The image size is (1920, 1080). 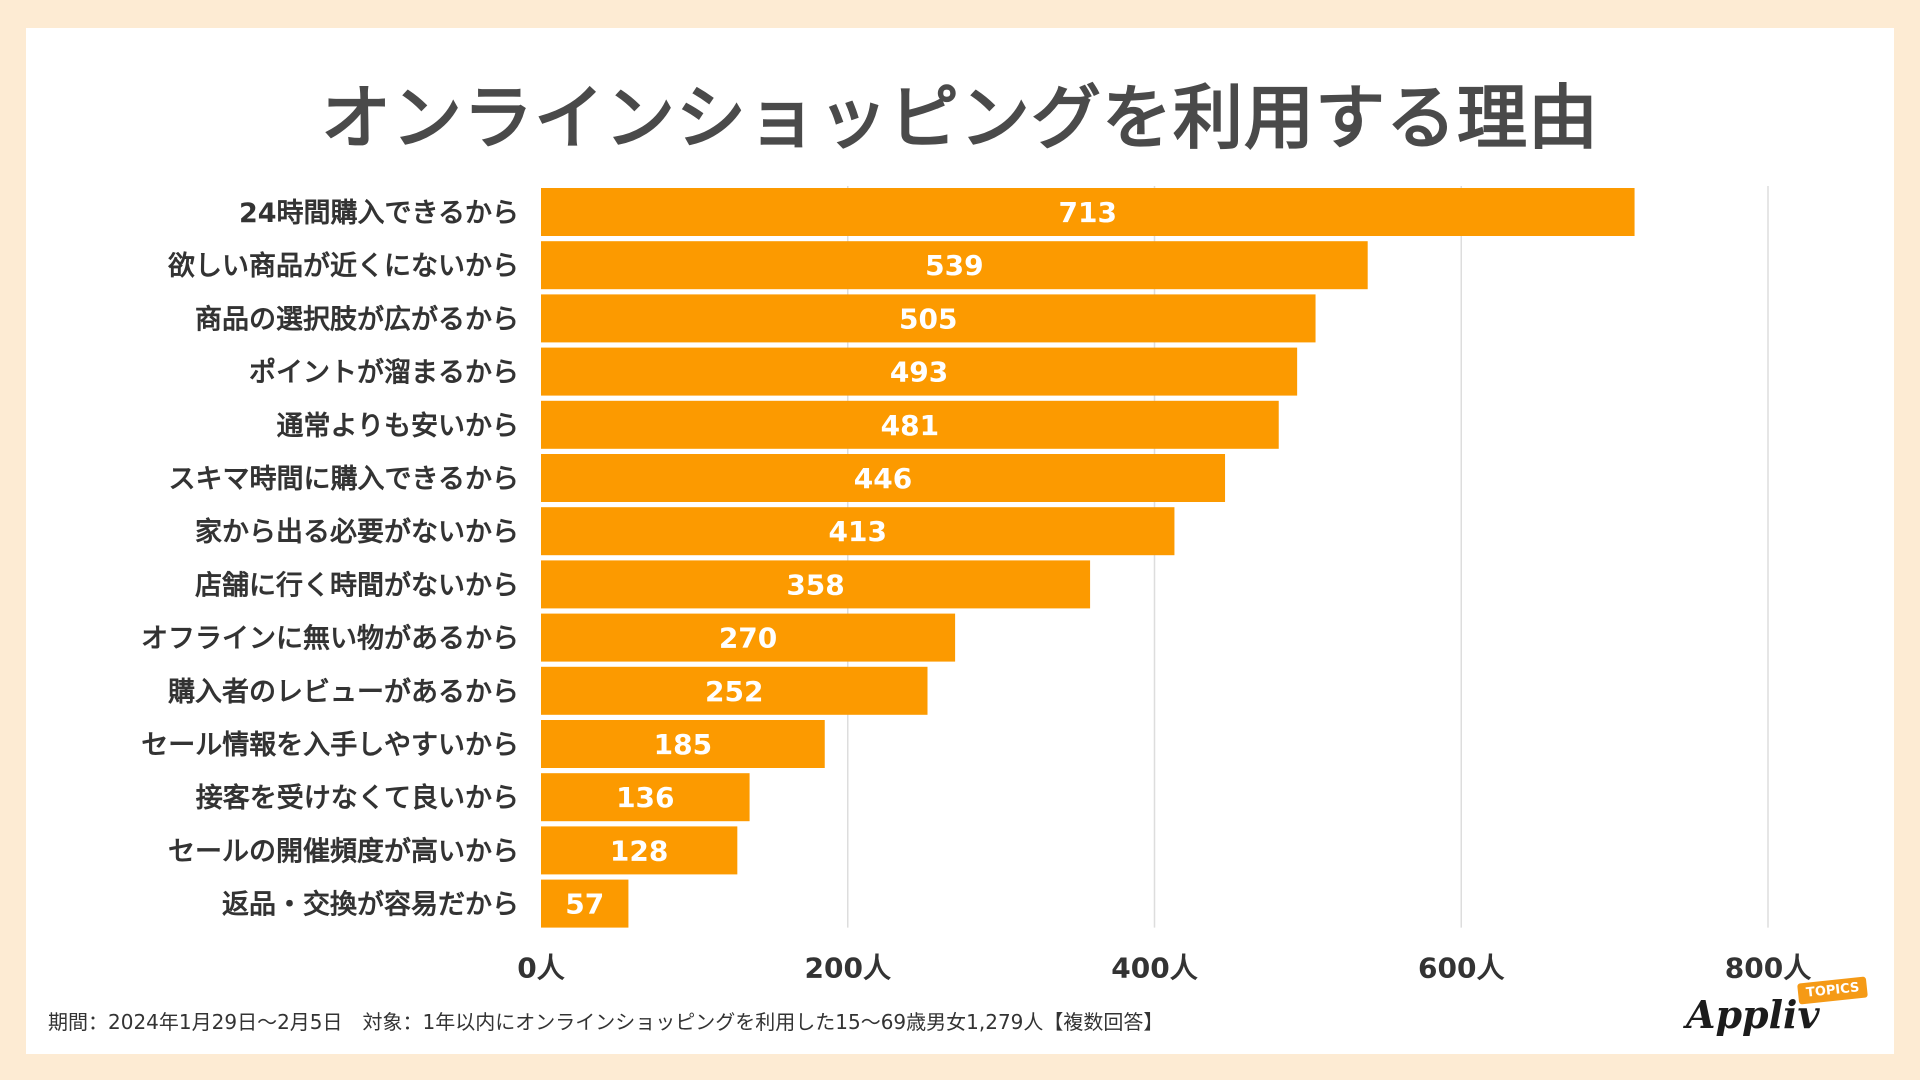 I want to click on bar-value-label: 539, so click(x=954, y=265).